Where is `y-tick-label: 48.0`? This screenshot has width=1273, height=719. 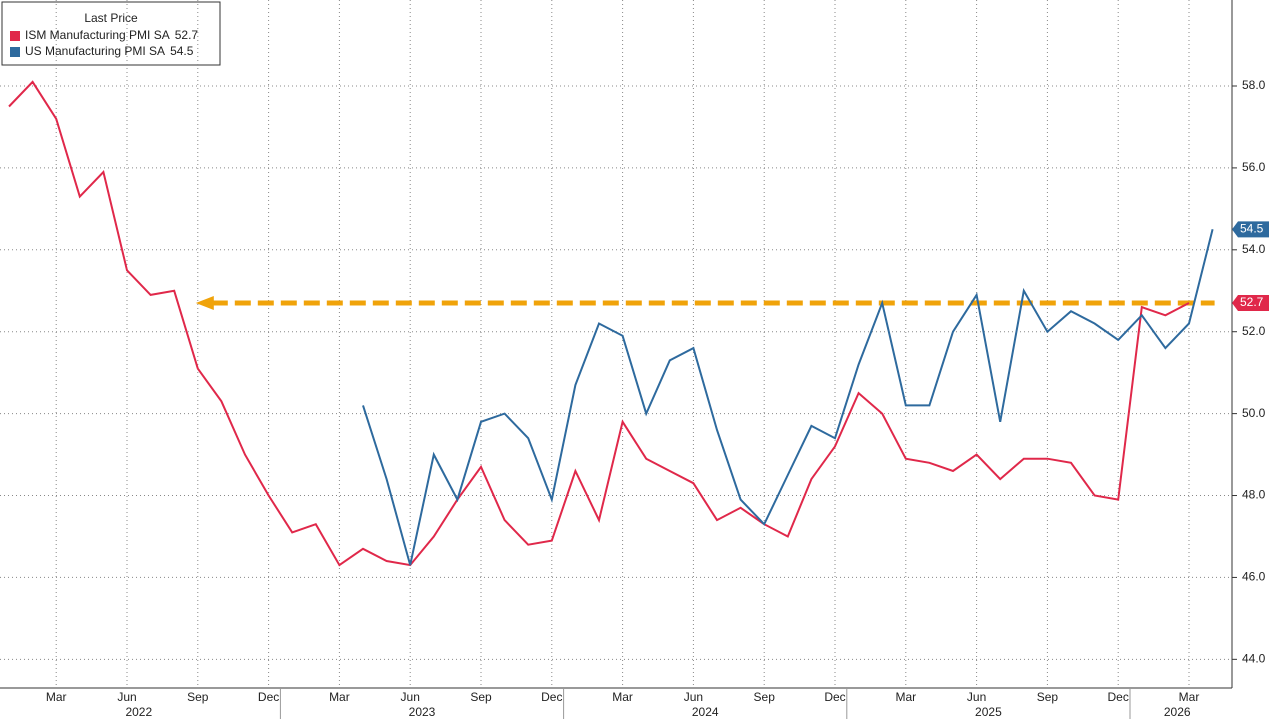 y-tick-label: 48.0 is located at coordinates (1254, 495).